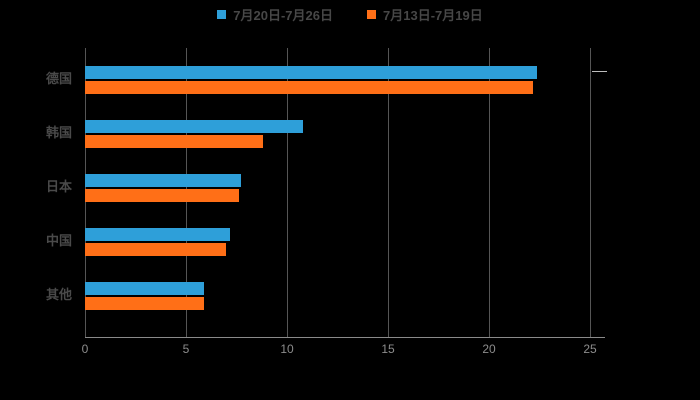 Image resolution: width=700 pixels, height=400 pixels. I want to click on x-tick-label-15: 15, so click(388, 349).